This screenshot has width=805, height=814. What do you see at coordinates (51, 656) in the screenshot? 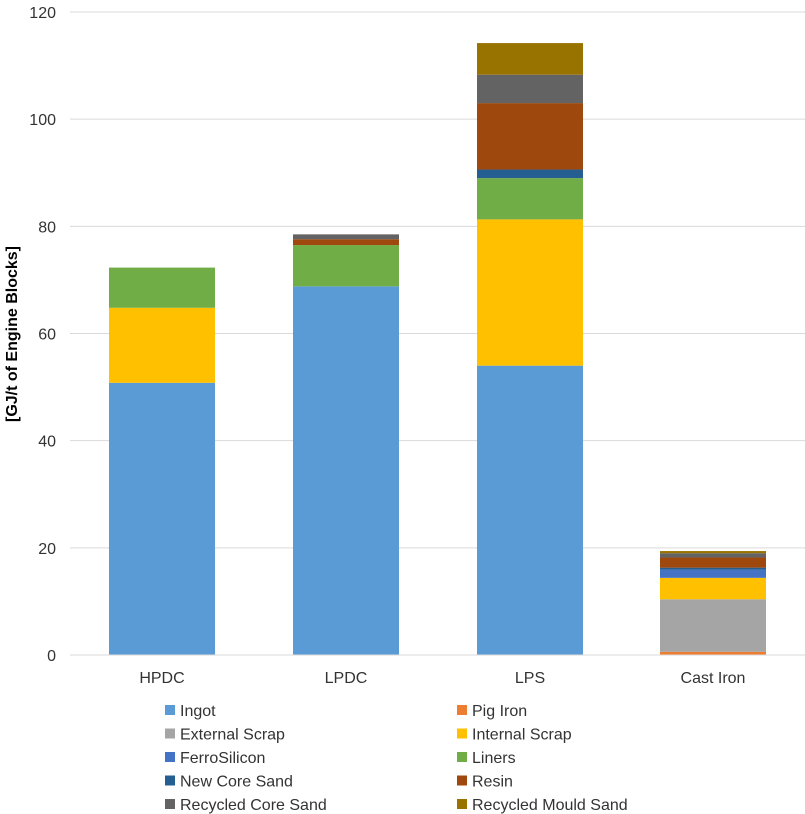
I see `y-tick-label: 0` at bounding box center [51, 656].